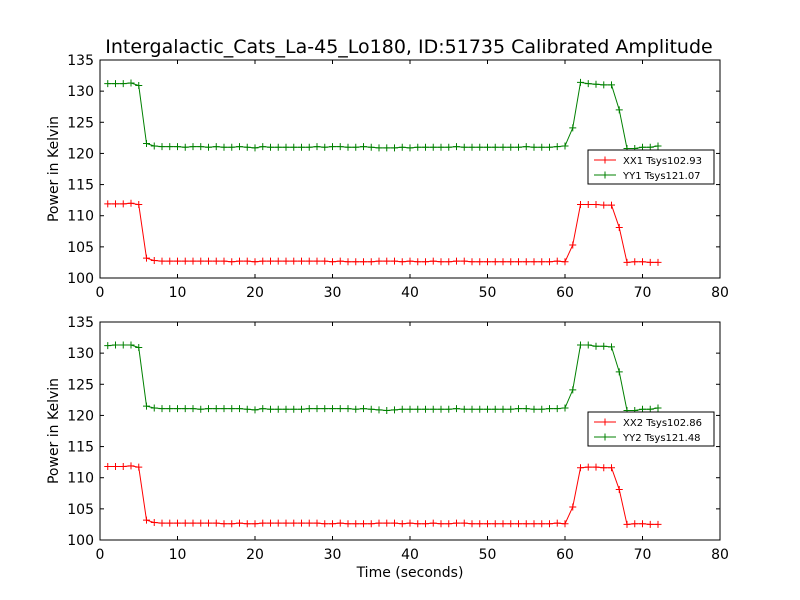  I want to click on x-tick-label: 60, so click(565, 555).